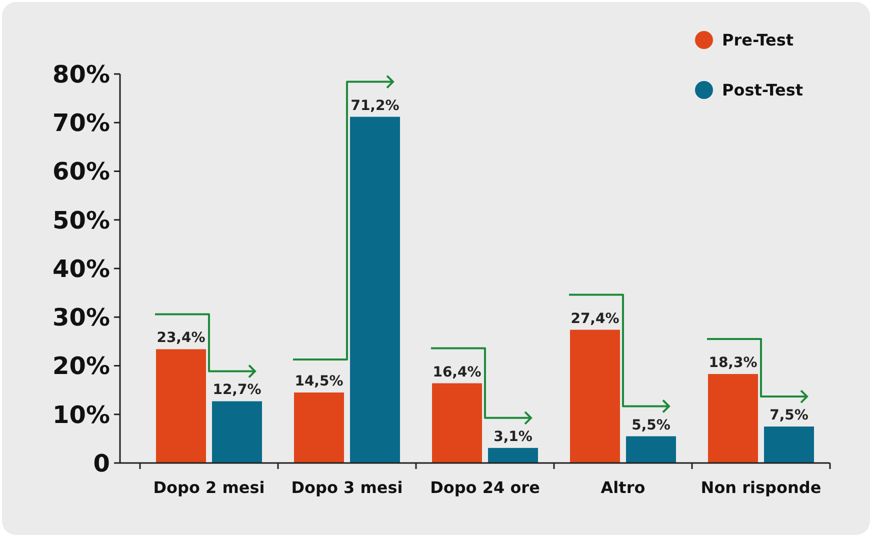  I want to click on y-tick-label: 20%, so click(81, 366).